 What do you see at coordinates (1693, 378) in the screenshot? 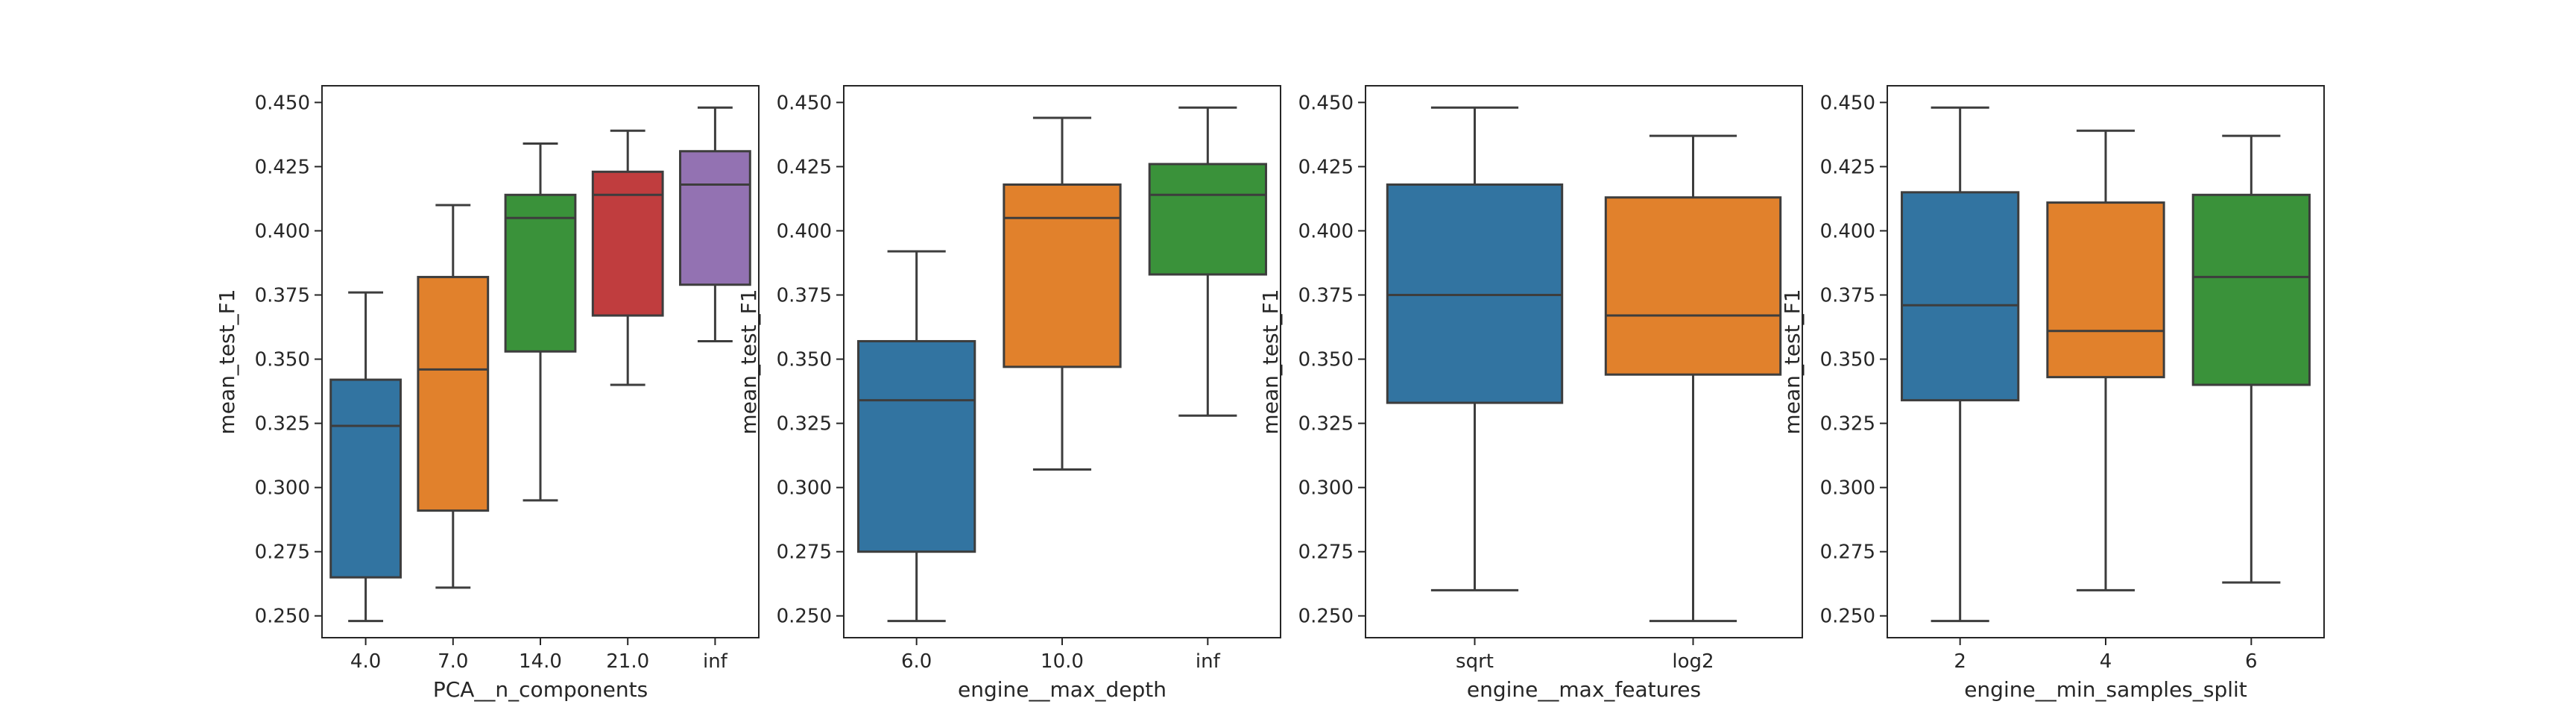
I see `box-log2` at bounding box center [1693, 378].